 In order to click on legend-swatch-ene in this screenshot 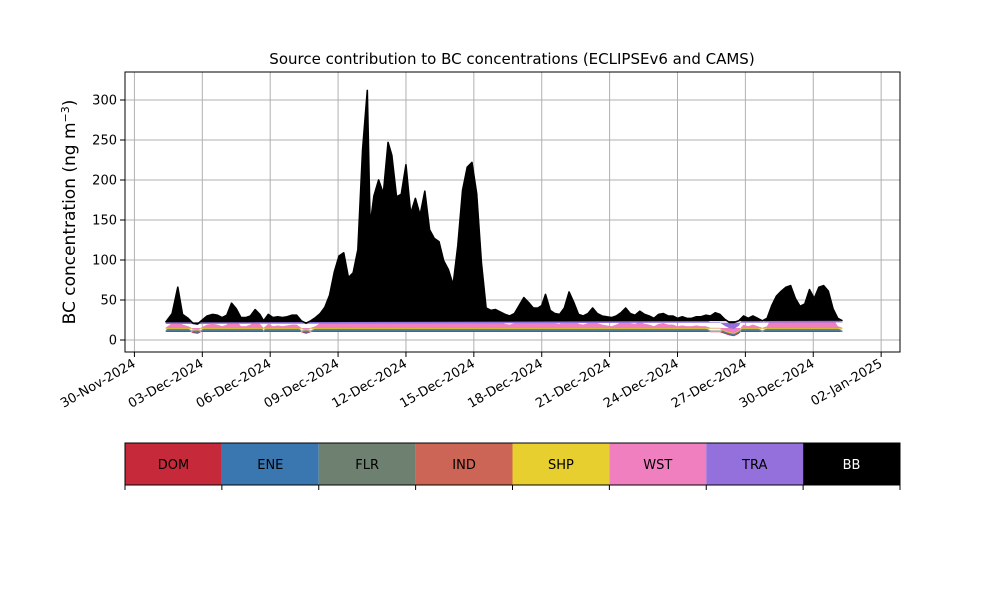, I will do `click(270, 464)`.